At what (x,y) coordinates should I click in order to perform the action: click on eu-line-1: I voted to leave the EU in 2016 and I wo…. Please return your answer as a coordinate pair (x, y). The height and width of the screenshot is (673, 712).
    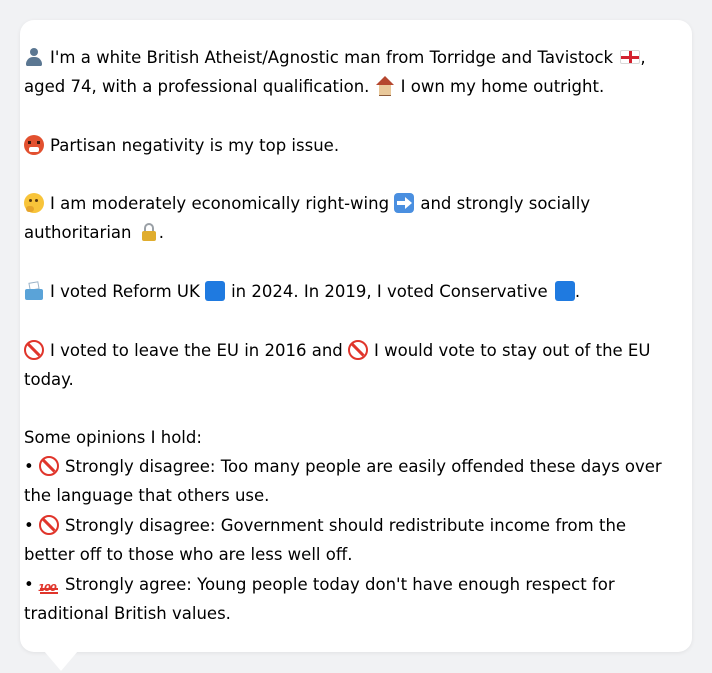
    Looking at the image, I should click on (337, 350).